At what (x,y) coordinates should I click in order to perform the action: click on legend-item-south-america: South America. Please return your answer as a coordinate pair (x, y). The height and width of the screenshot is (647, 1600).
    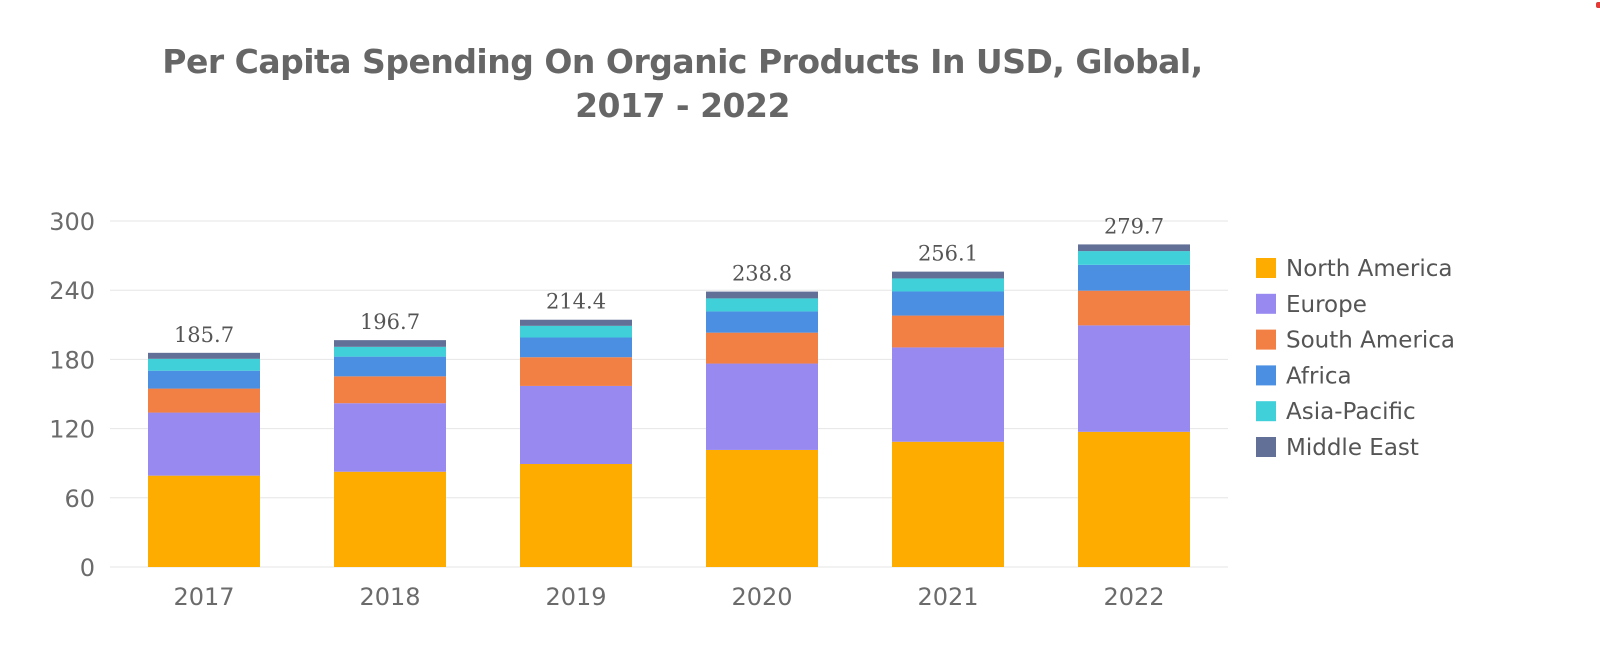
    Looking at the image, I should click on (1355, 341).